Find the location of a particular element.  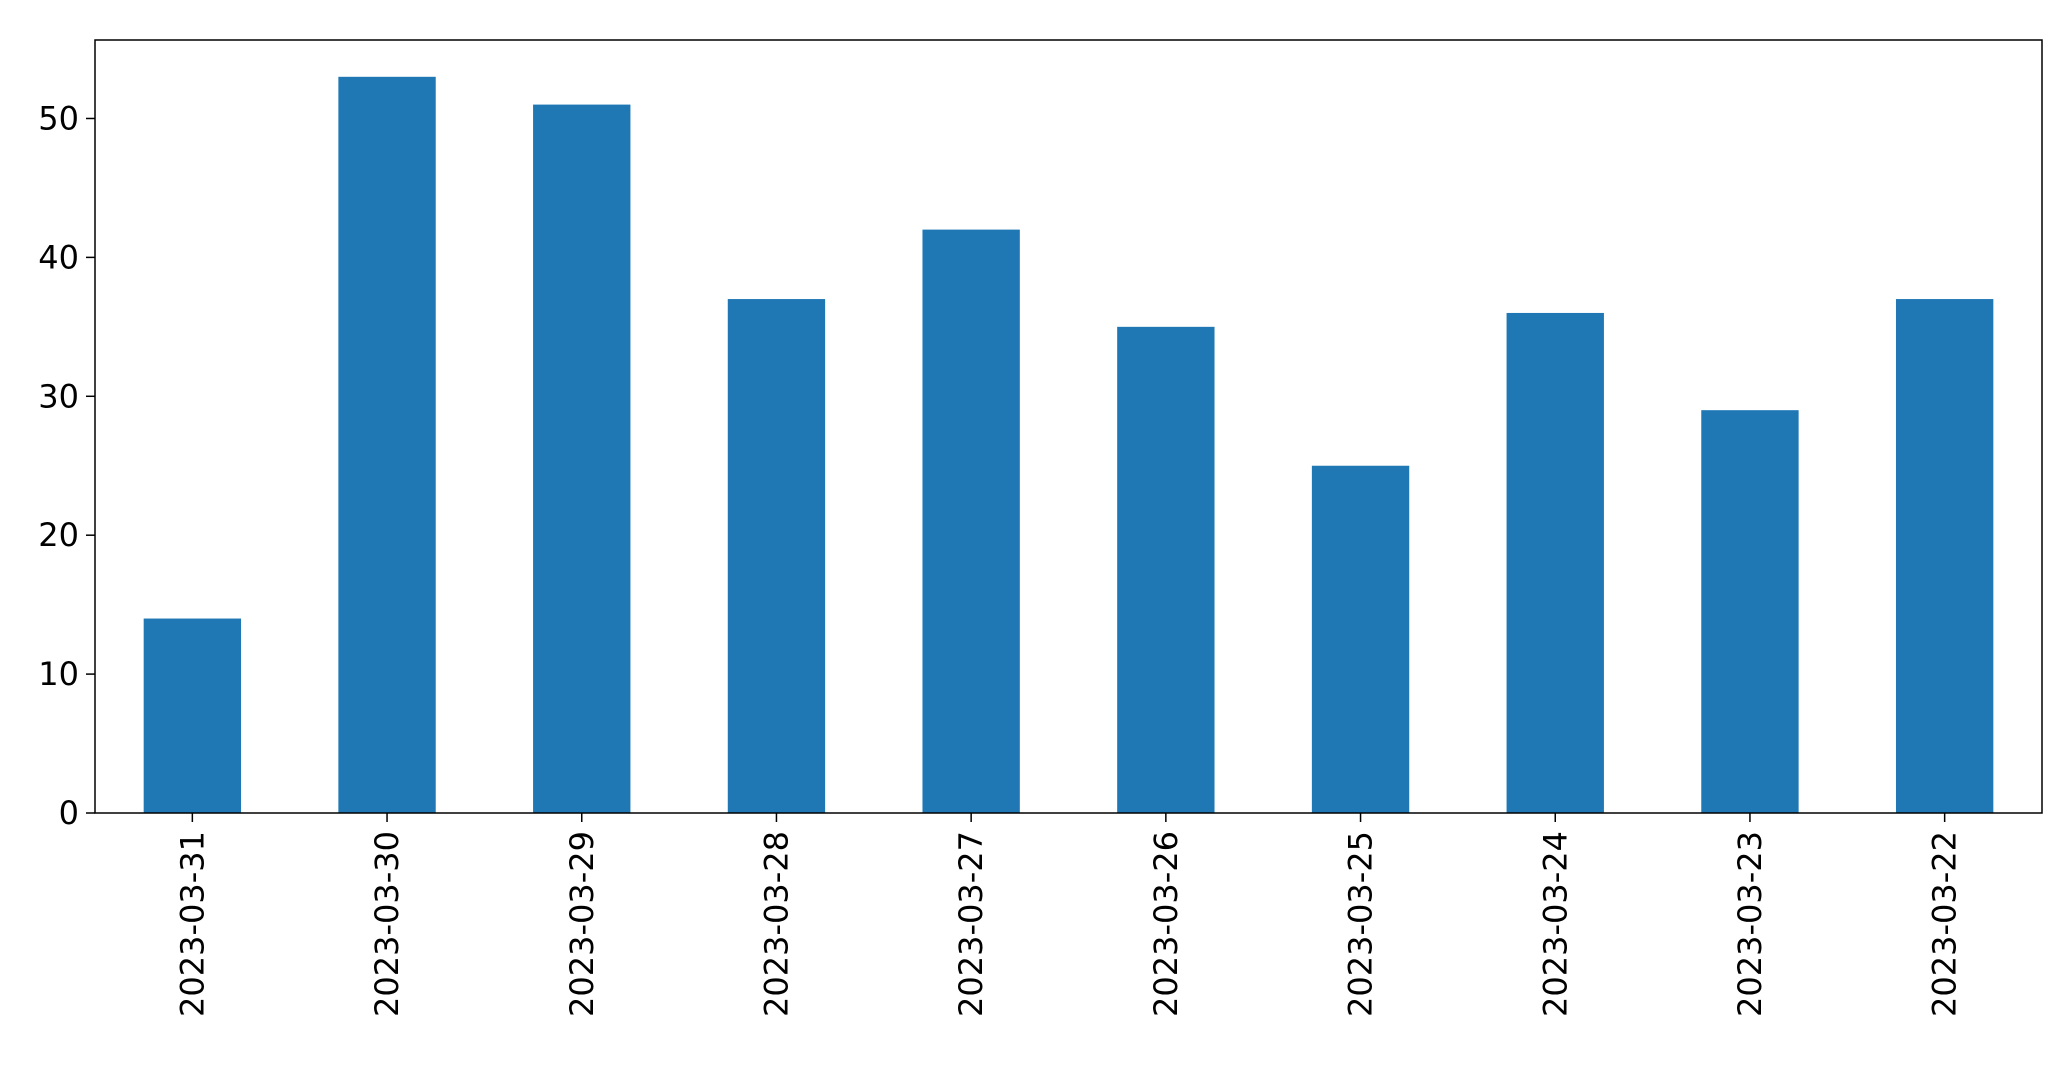

x-tick-label: 2023-03-22 is located at coordinates (1945, 924).